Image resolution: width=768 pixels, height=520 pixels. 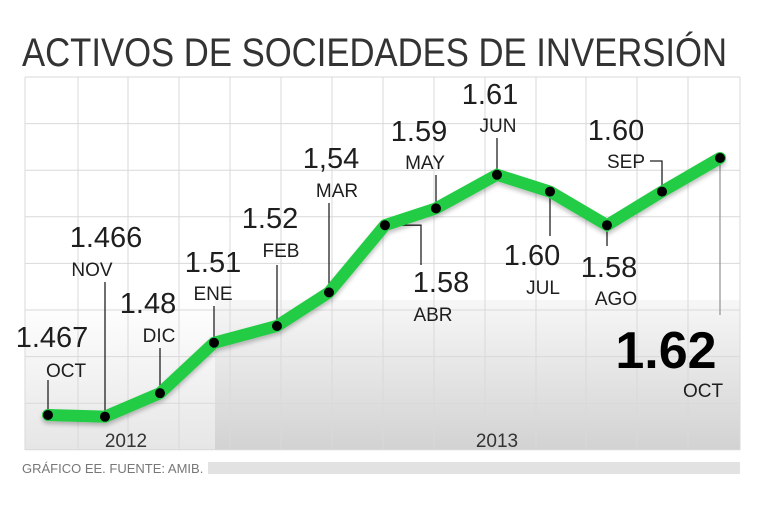 I want to click on value-label: 1.59, so click(x=419, y=132).